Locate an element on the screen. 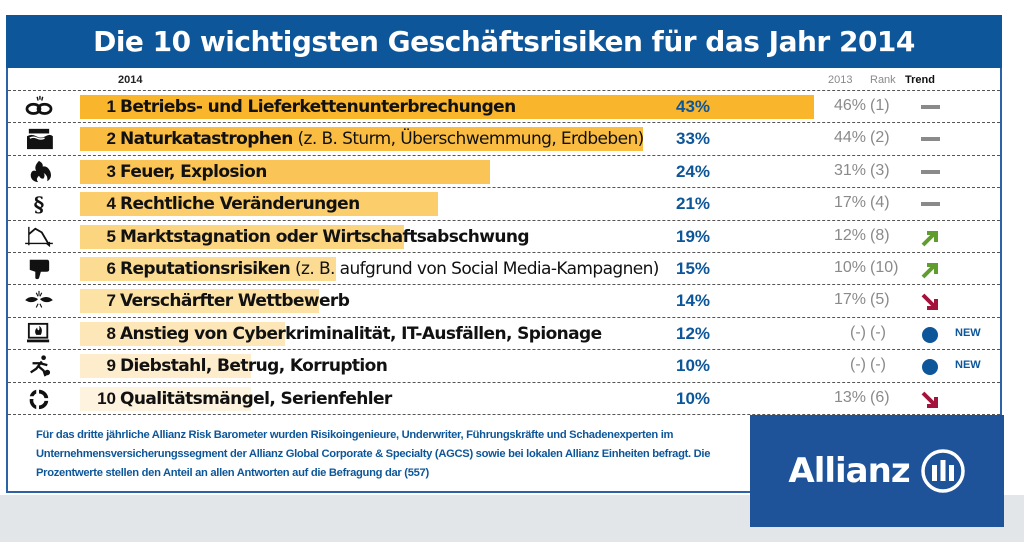 The height and width of the screenshot is (542, 1024). column-header-2013: 2013 is located at coordinates (840, 80).